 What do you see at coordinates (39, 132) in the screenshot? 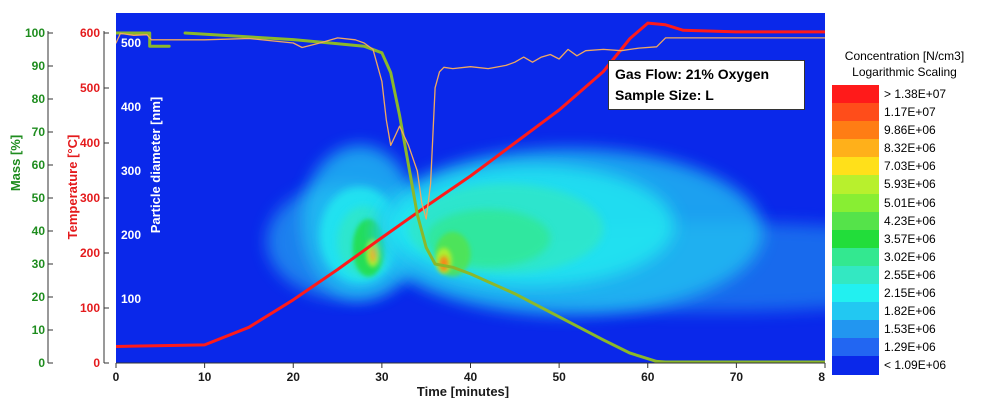
I see `y-tick-label-0-7: 70` at bounding box center [39, 132].